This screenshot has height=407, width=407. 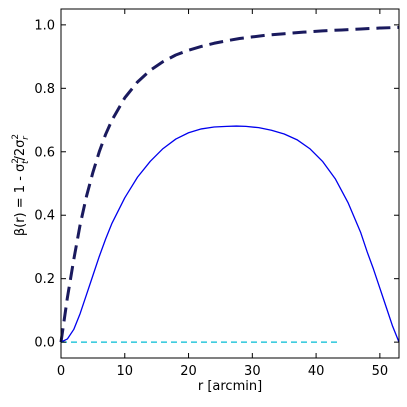 What do you see at coordinates (316, 371) in the screenshot?
I see `x-tick-label: 40` at bounding box center [316, 371].